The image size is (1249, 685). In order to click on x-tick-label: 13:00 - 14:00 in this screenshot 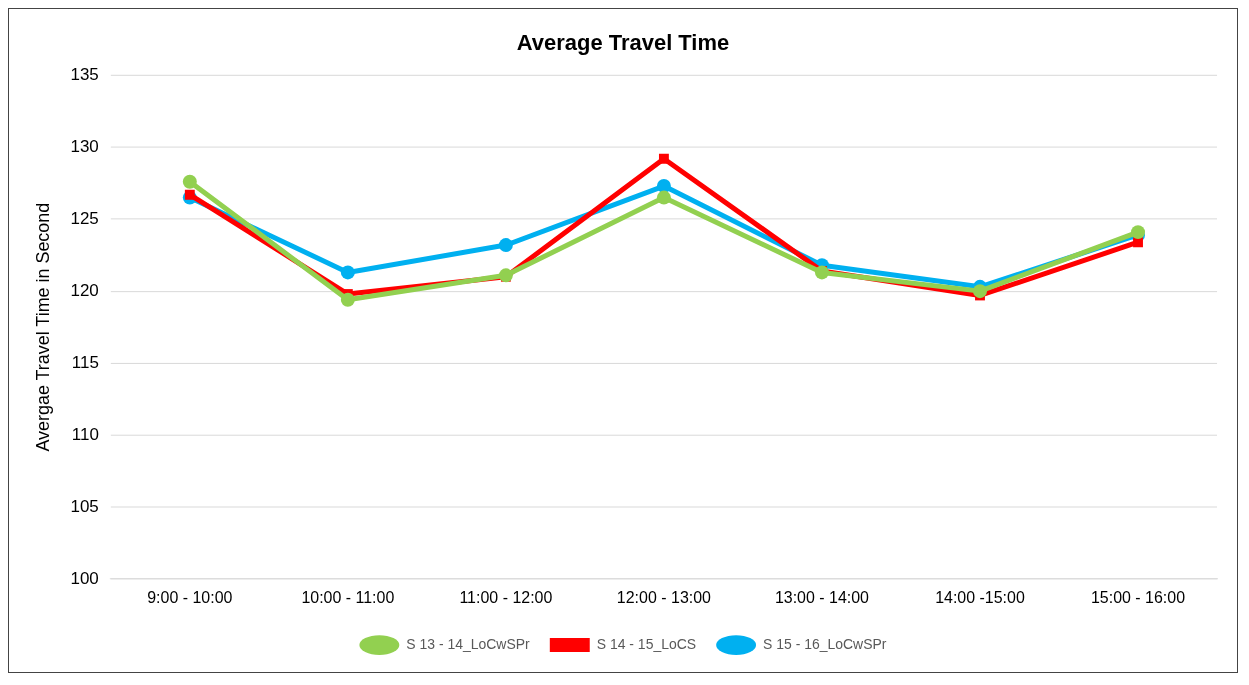, I will do `click(822, 598)`.